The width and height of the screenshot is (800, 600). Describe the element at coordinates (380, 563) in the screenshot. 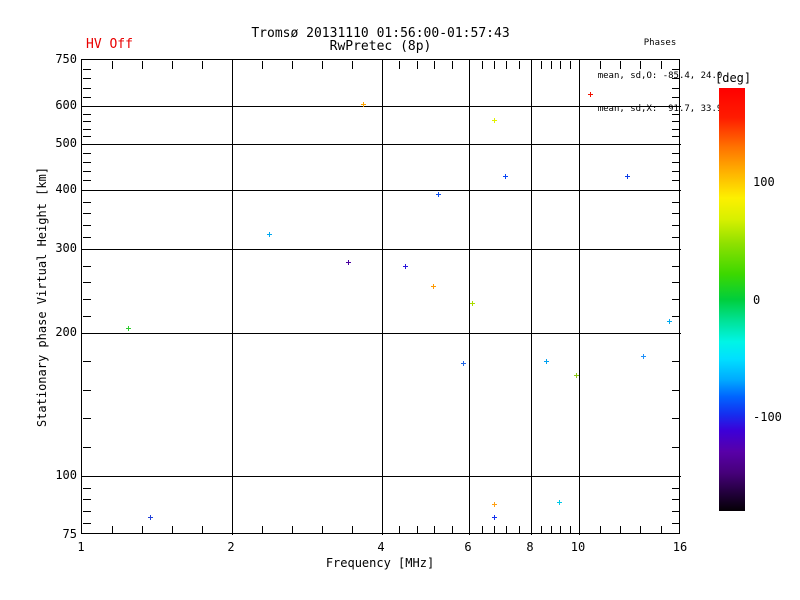

I see `x-axis-label: Frequency [MHz]` at that location.